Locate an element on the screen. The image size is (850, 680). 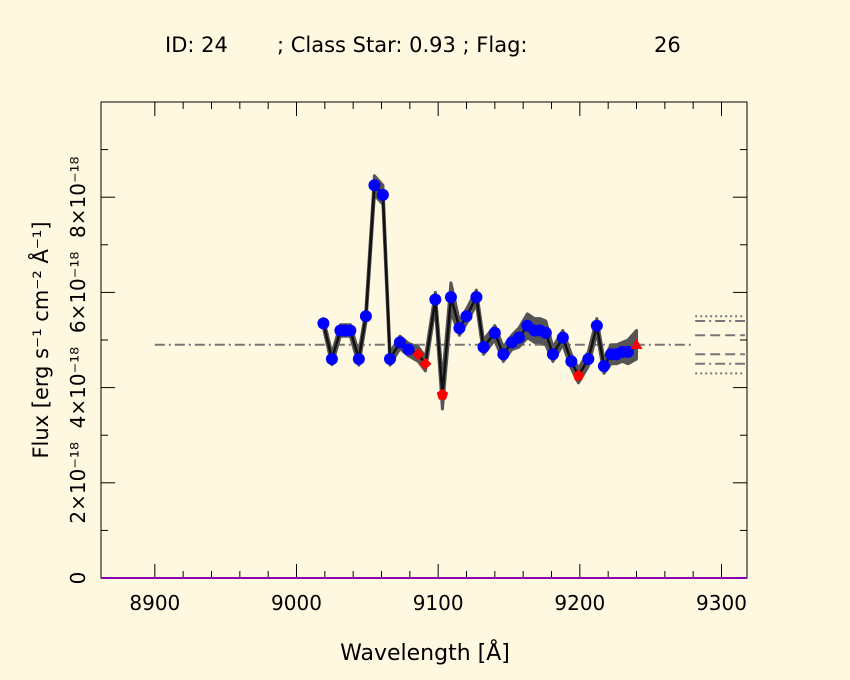
x-tick-label: 9000 is located at coordinates (296, 603).